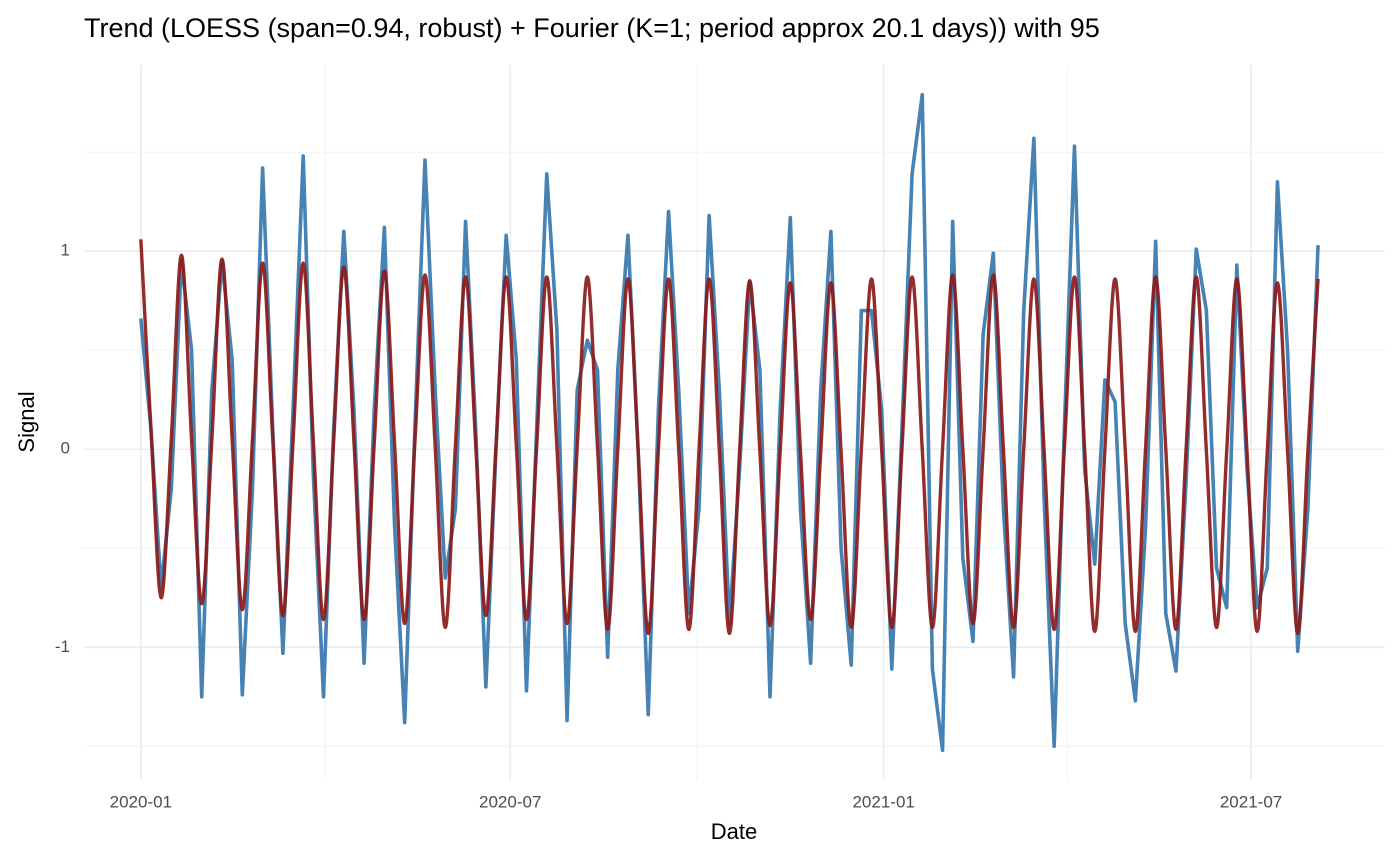 The height and width of the screenshot is (865, 1400). I want to click on x-tick-label: 2020-01, so click(141, 801).